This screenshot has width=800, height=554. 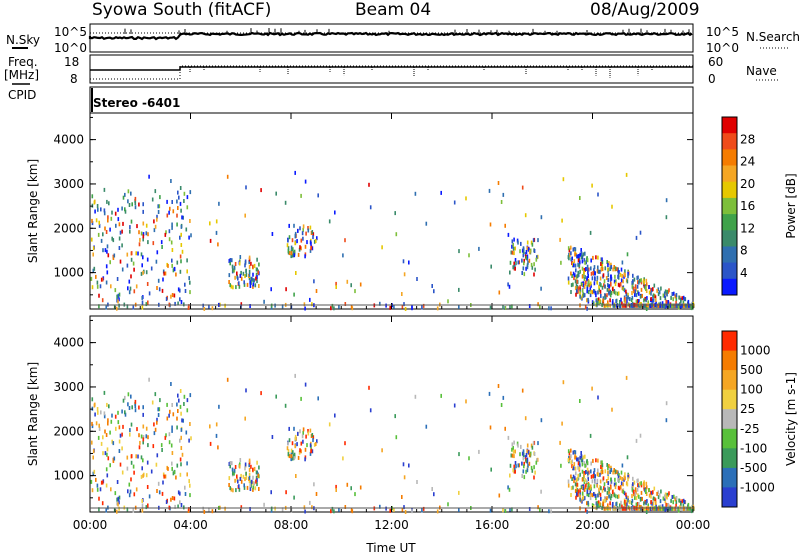 What do you see at coordinates (729, 458) in the screenshot?
I see `velocity-colorbar-bin` at bounding box center [729, 458].